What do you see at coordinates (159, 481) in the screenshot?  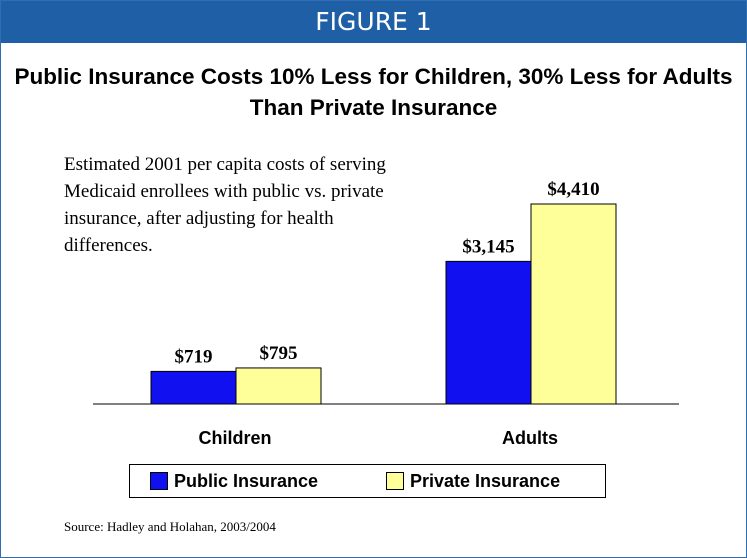 I see `legend-swatch-public` at bounding box center [159, 481].